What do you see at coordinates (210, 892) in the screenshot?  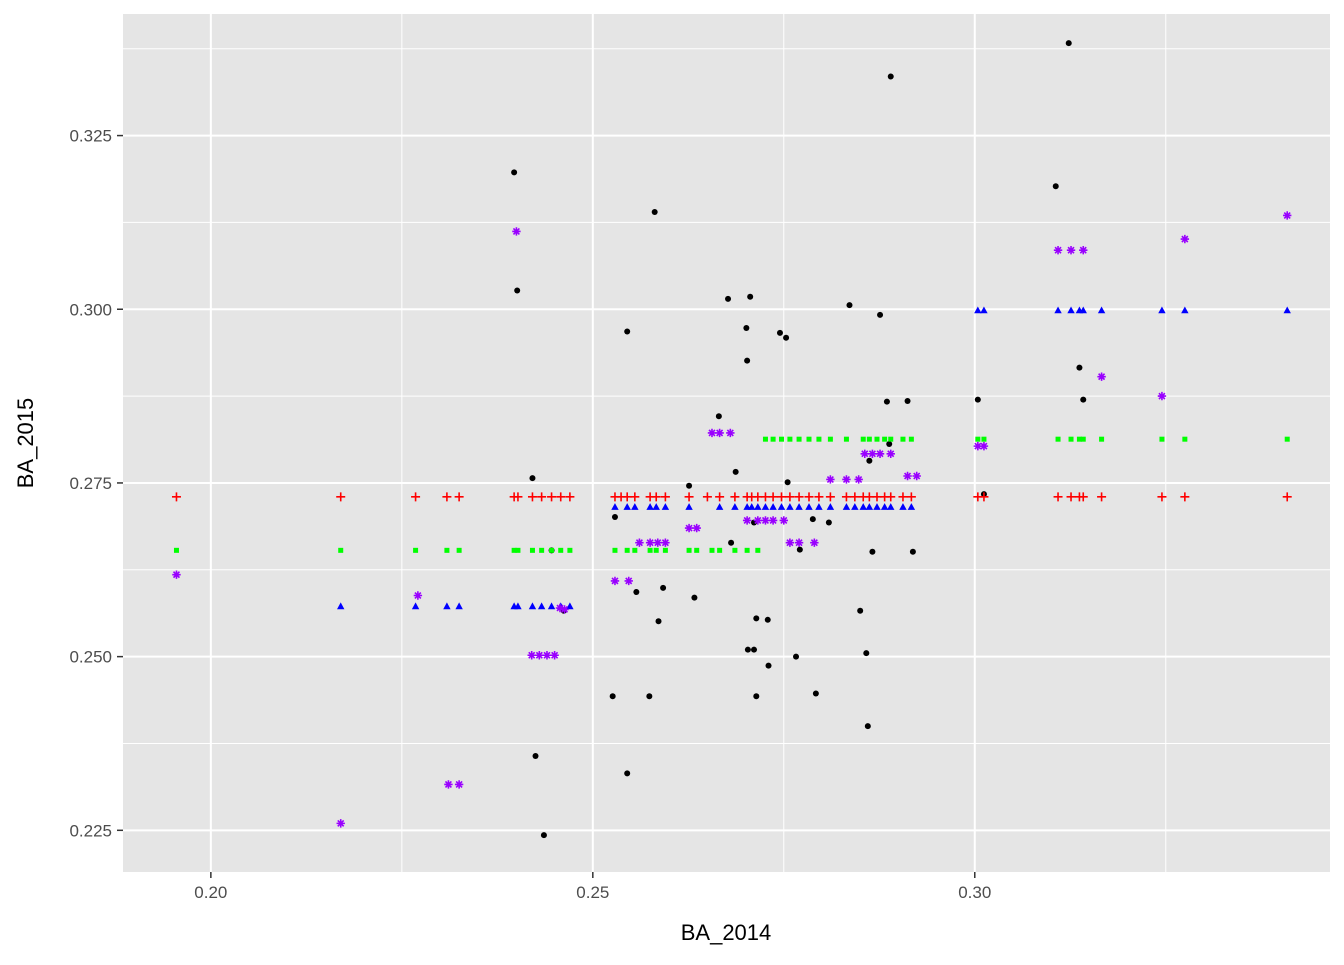 I see `x-tick-label: 0.20` at bounding box center [210, 892].